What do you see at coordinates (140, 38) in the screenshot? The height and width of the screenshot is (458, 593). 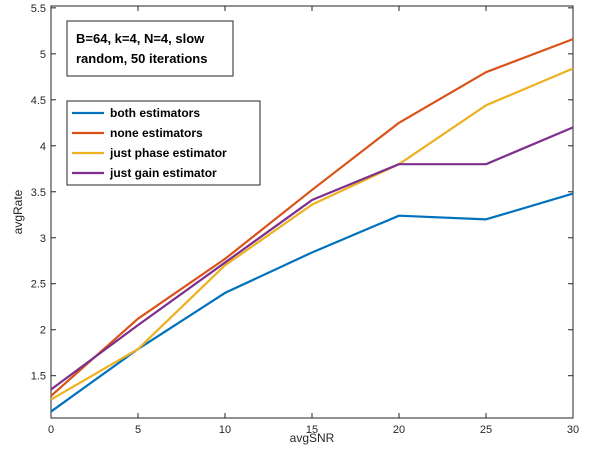 I see `annotation-line-1: B=64, k=4, N=4, slow` at bounding box center [140, 38].